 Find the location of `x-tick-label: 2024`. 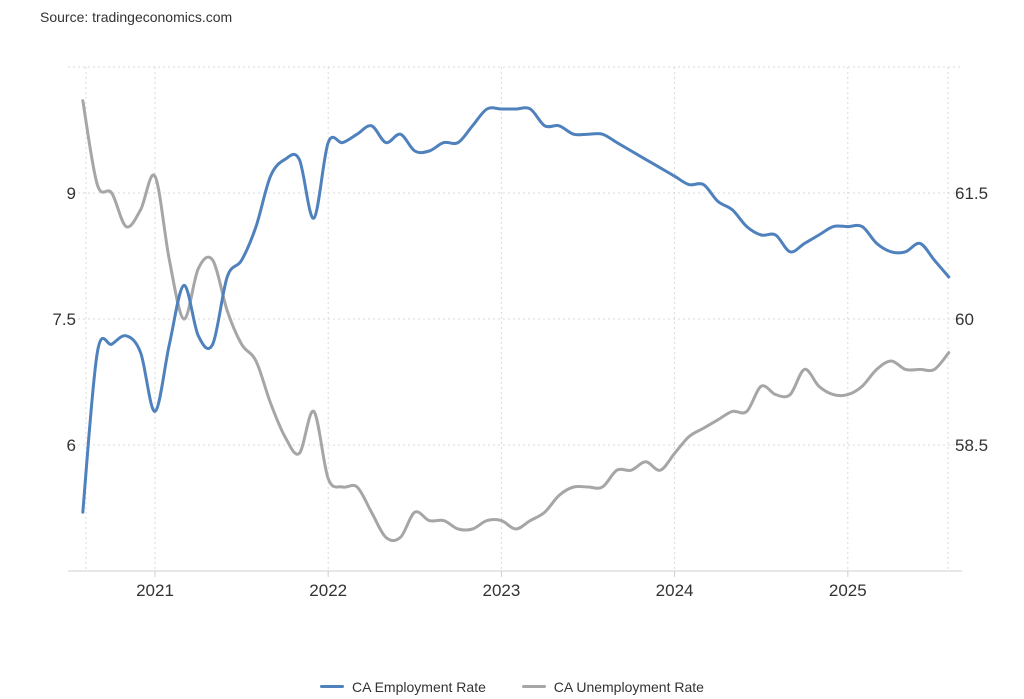

x-tick-label: 2024 is located at coordinates (675, 590).